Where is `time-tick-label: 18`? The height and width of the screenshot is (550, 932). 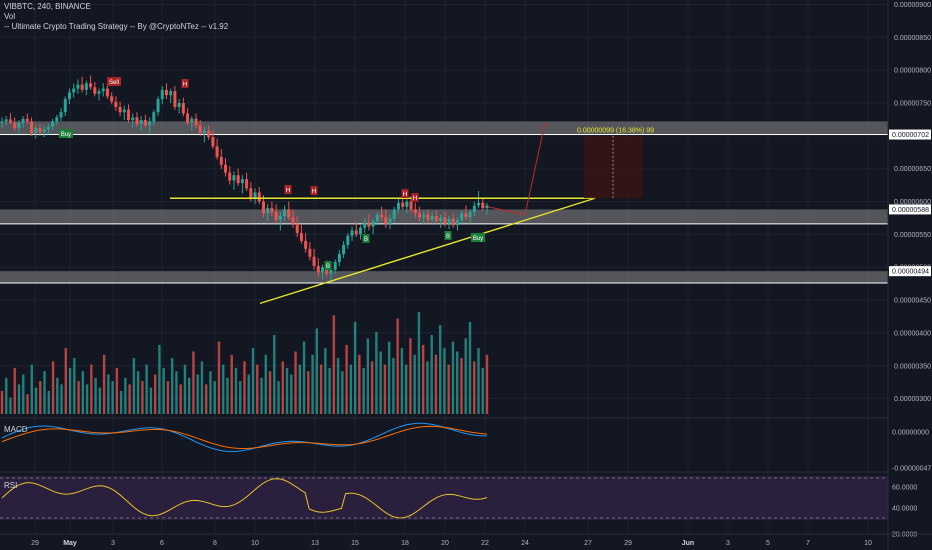
time-tick-label: 18 is located at coordinates (405, 543).